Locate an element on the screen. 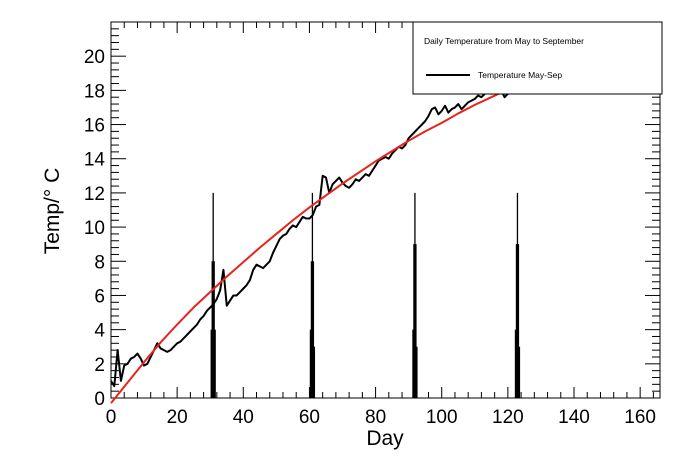  y-tick-label: 6 is located at coordinates (99, 296).